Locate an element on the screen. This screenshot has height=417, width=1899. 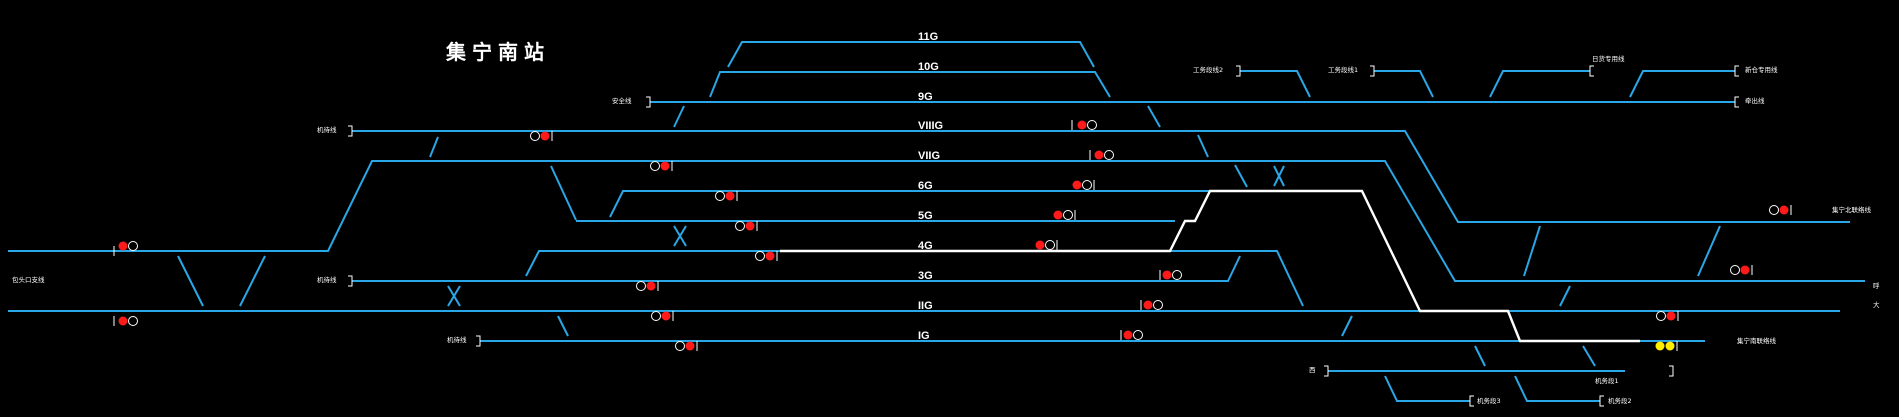
bumper-right-9g is located at coordinates (1736, 102).